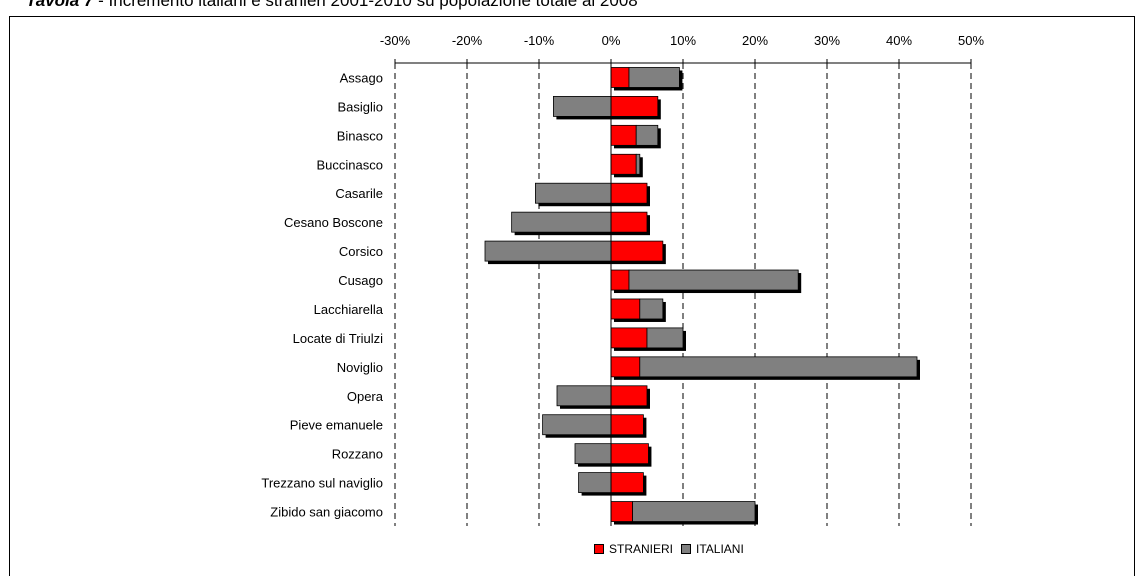 Image resolution: width=1144 pixels, height=576 pixels. Describe the element at coordinates (395, 40) in the screenshot. I see `x-tick-label: -30%` at that location.